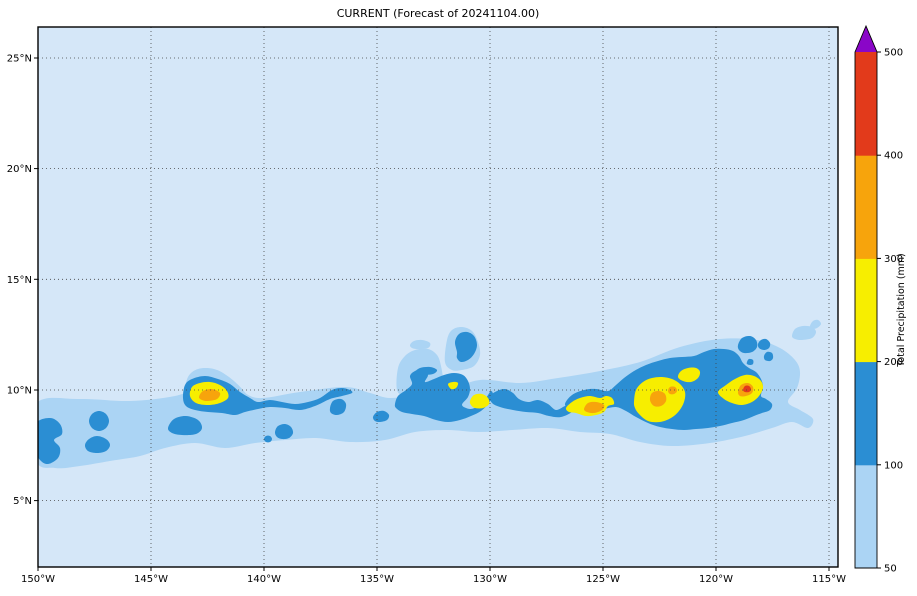 The height and width of the screenshot is (596, 917). I want to click on precip-region-yellow-131.6w, so click(453, 385).